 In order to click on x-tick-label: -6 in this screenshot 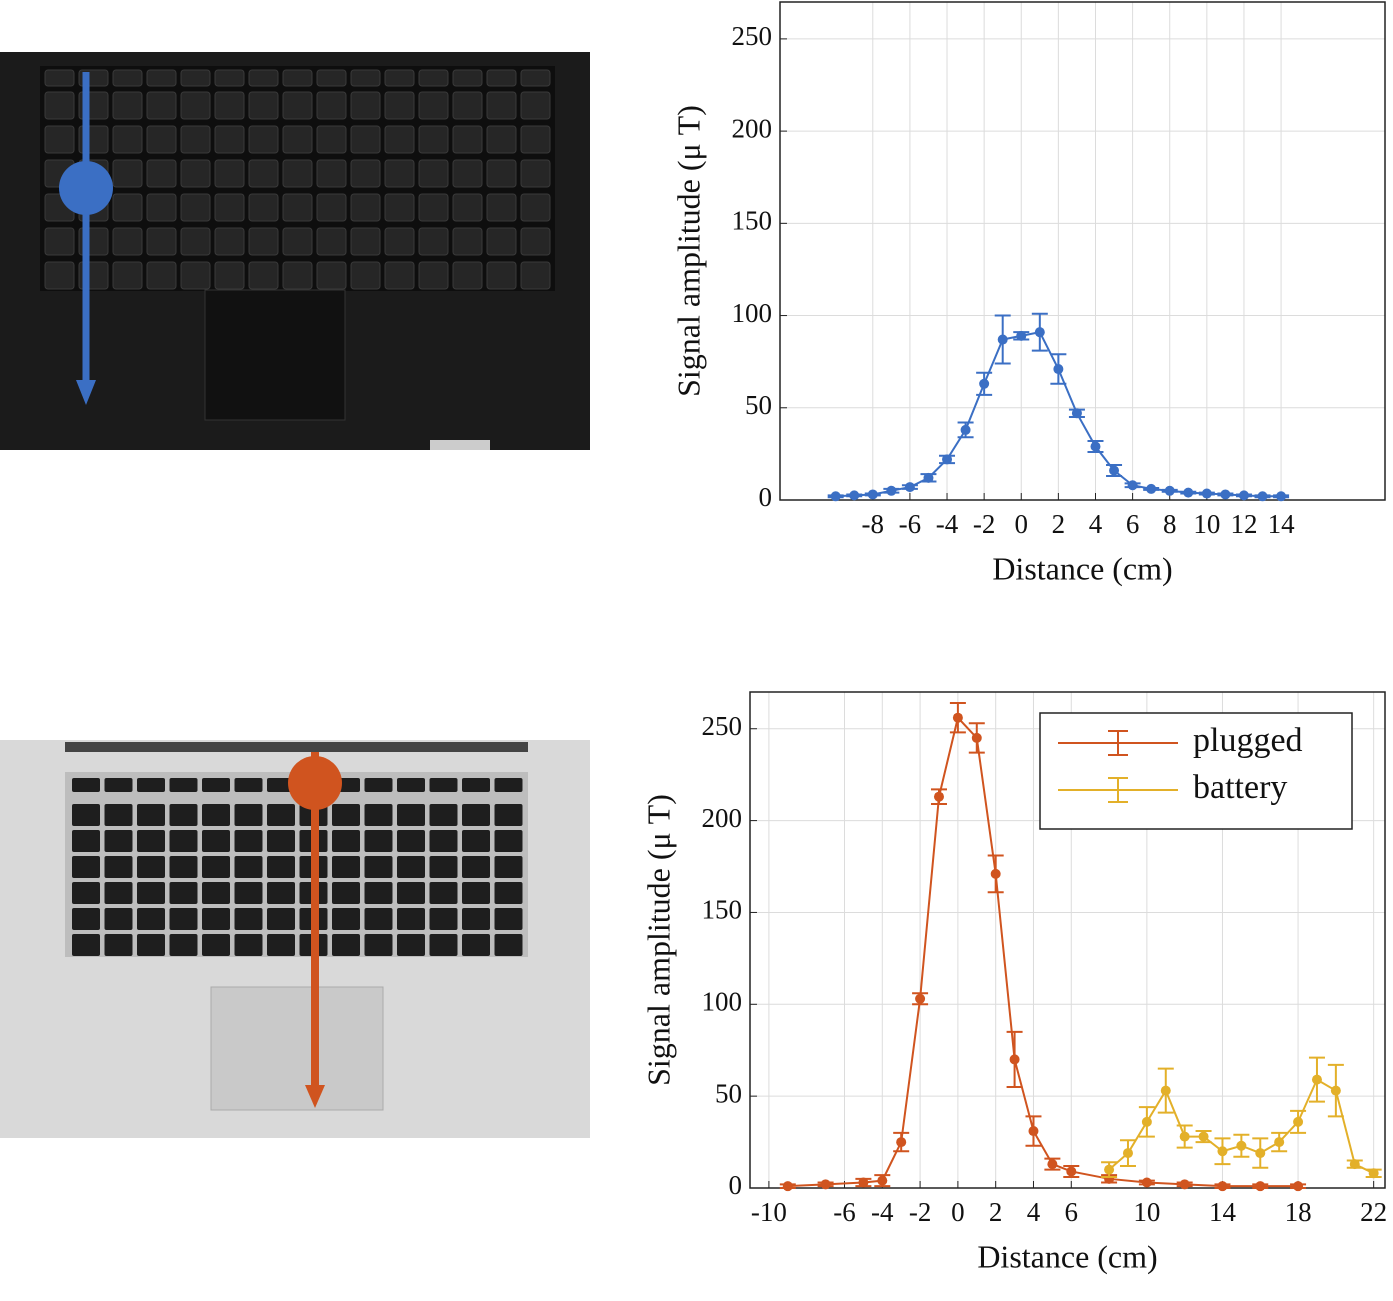, I will do `click(844, 1212)`.